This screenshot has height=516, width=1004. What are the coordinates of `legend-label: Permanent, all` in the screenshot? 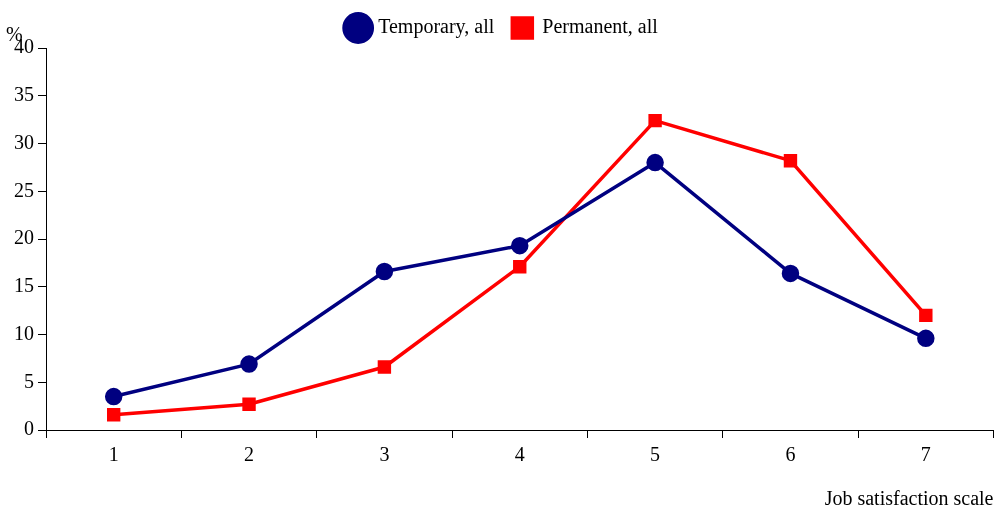 It's located at (600, 26).